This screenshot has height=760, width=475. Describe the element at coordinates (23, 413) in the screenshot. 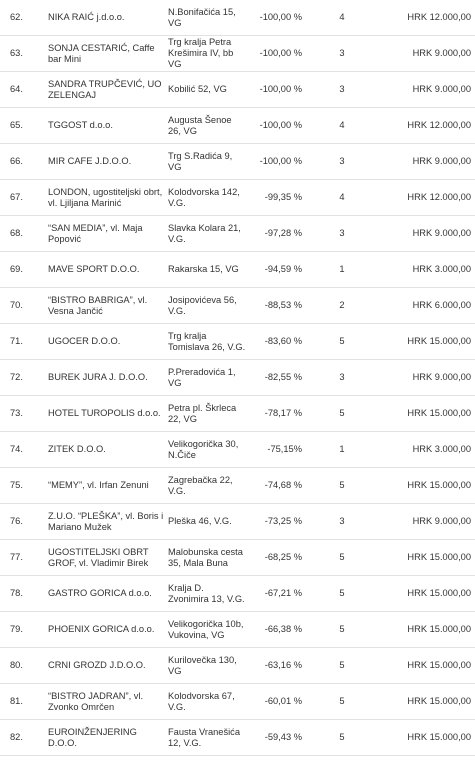

I see `row-number: 73.` at that location.